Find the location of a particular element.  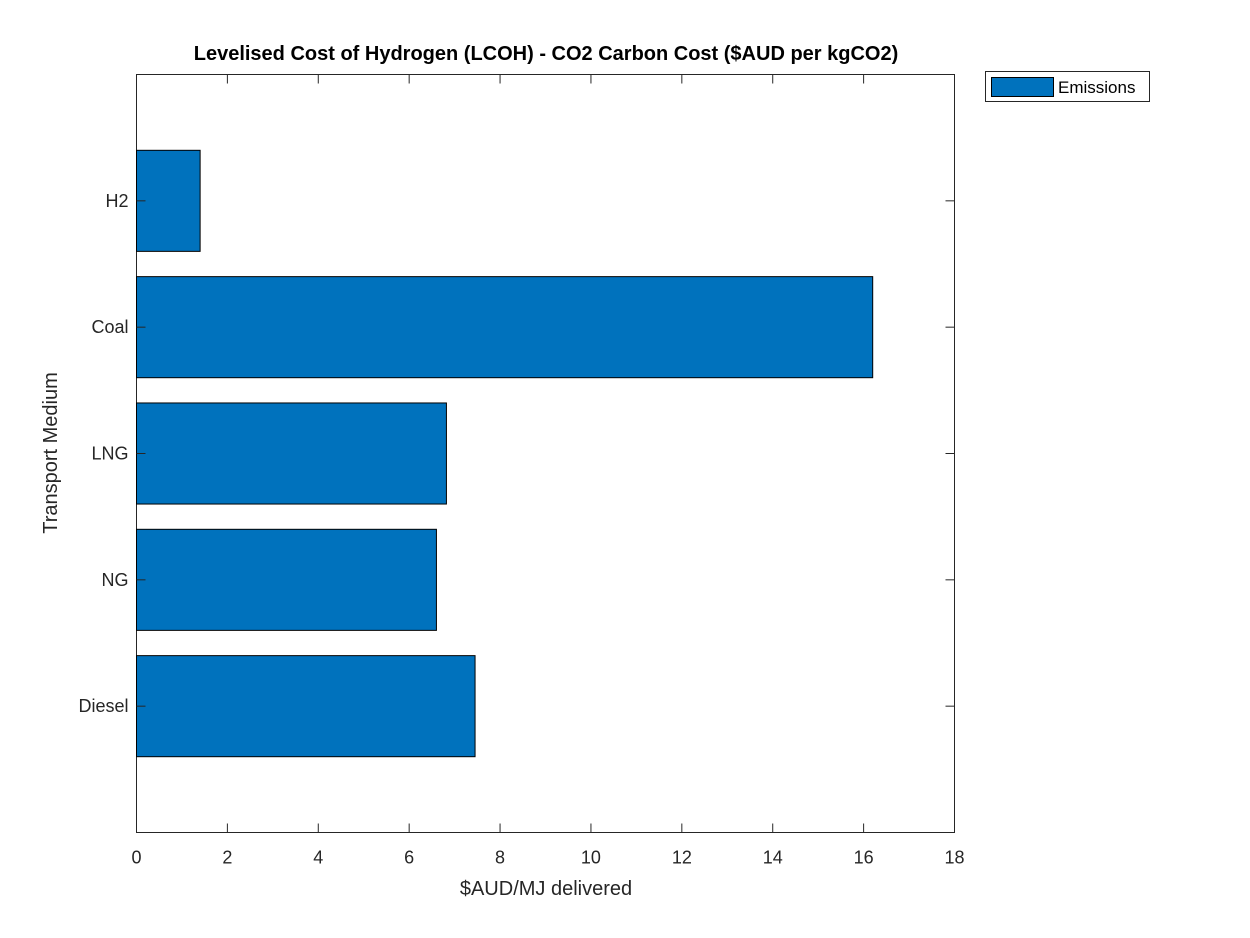

x-axis-label: $AUD/MJ delivered is located at coordinates (546, 889).